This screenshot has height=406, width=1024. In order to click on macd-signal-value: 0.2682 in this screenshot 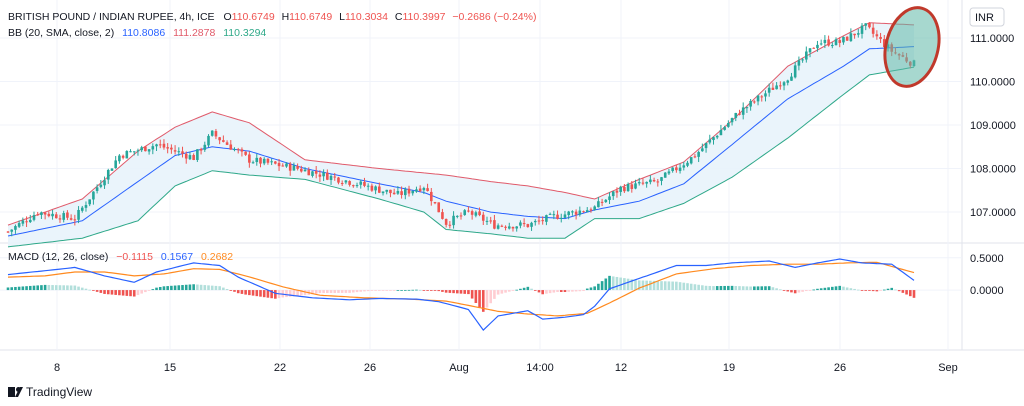, I will do `click(217, 257)`.